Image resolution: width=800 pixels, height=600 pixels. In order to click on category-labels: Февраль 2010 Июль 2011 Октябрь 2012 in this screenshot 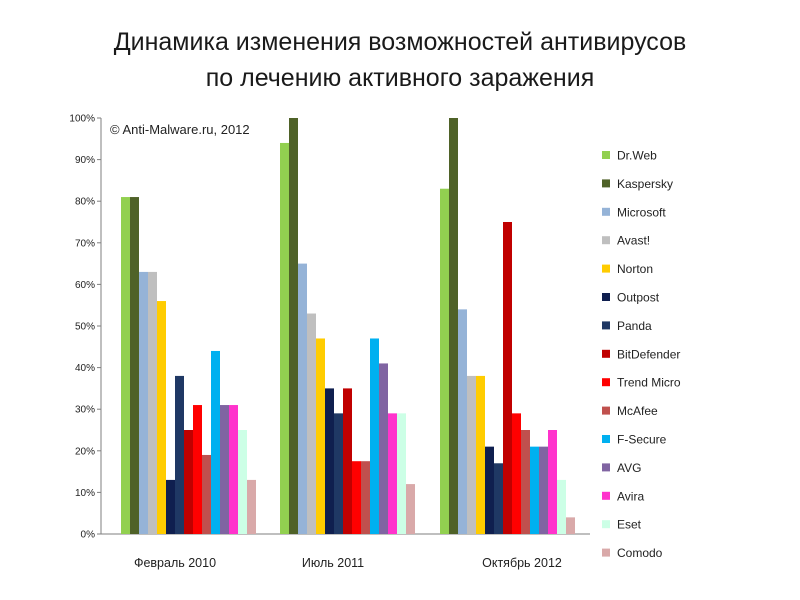, I will do `click(348, 563)`.